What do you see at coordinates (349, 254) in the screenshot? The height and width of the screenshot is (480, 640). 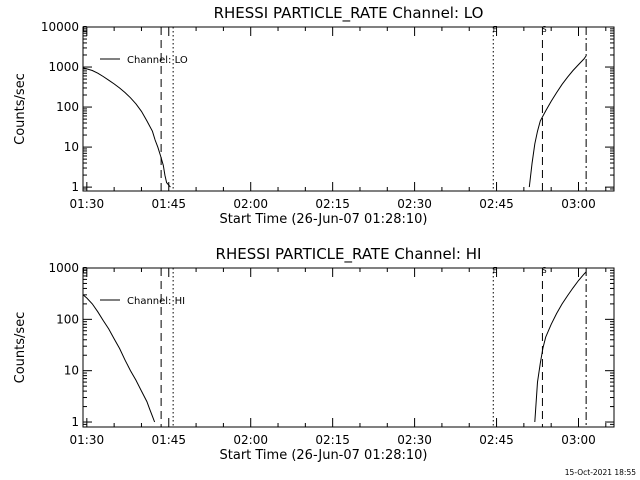 I see `chart-title: RHESSI PARTICLE_RATE Channel: HI` at bounding box center [349, 254].